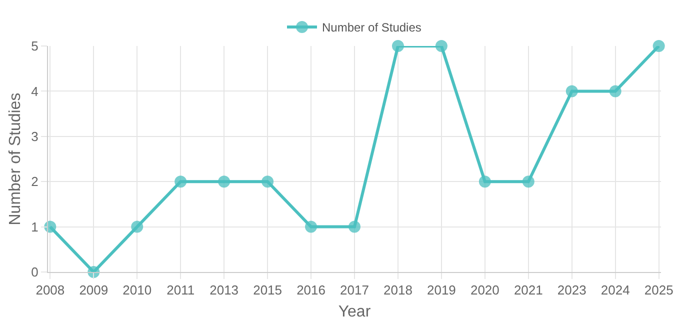  What do you see at coordinates (398, 290) in the screenshot?
I see `x-tick-label: 2018` at bounding box center [398, 290].